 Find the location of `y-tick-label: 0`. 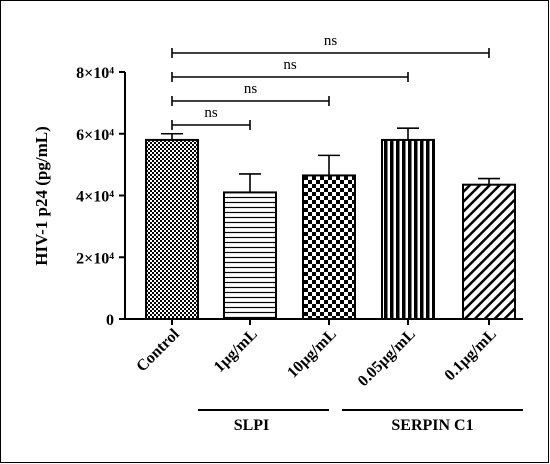

y-tick-label: 0 is located at coordinates (110, 320).